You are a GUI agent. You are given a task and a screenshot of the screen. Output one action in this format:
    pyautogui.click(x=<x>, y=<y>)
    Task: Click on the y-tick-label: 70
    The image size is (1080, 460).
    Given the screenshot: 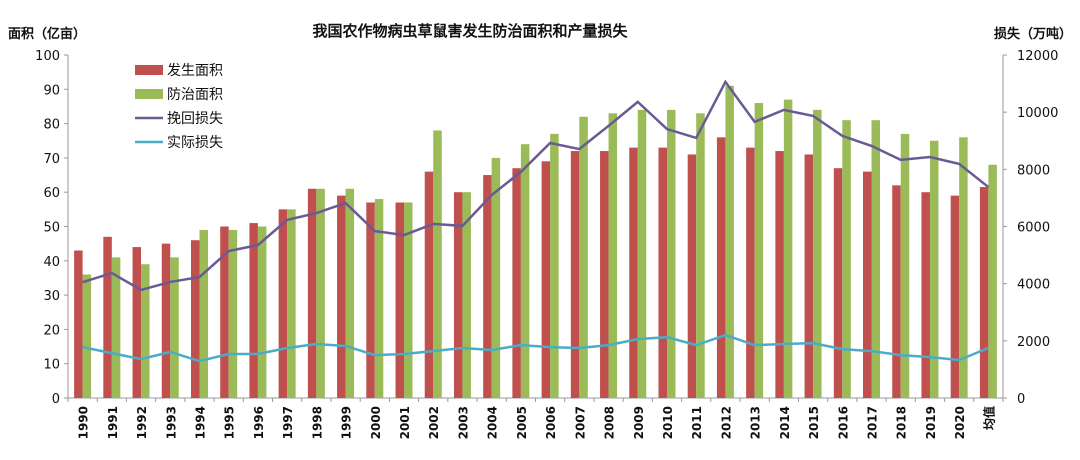 What is the action you would take?
    pyautogui.click(x=51, y=159)
    